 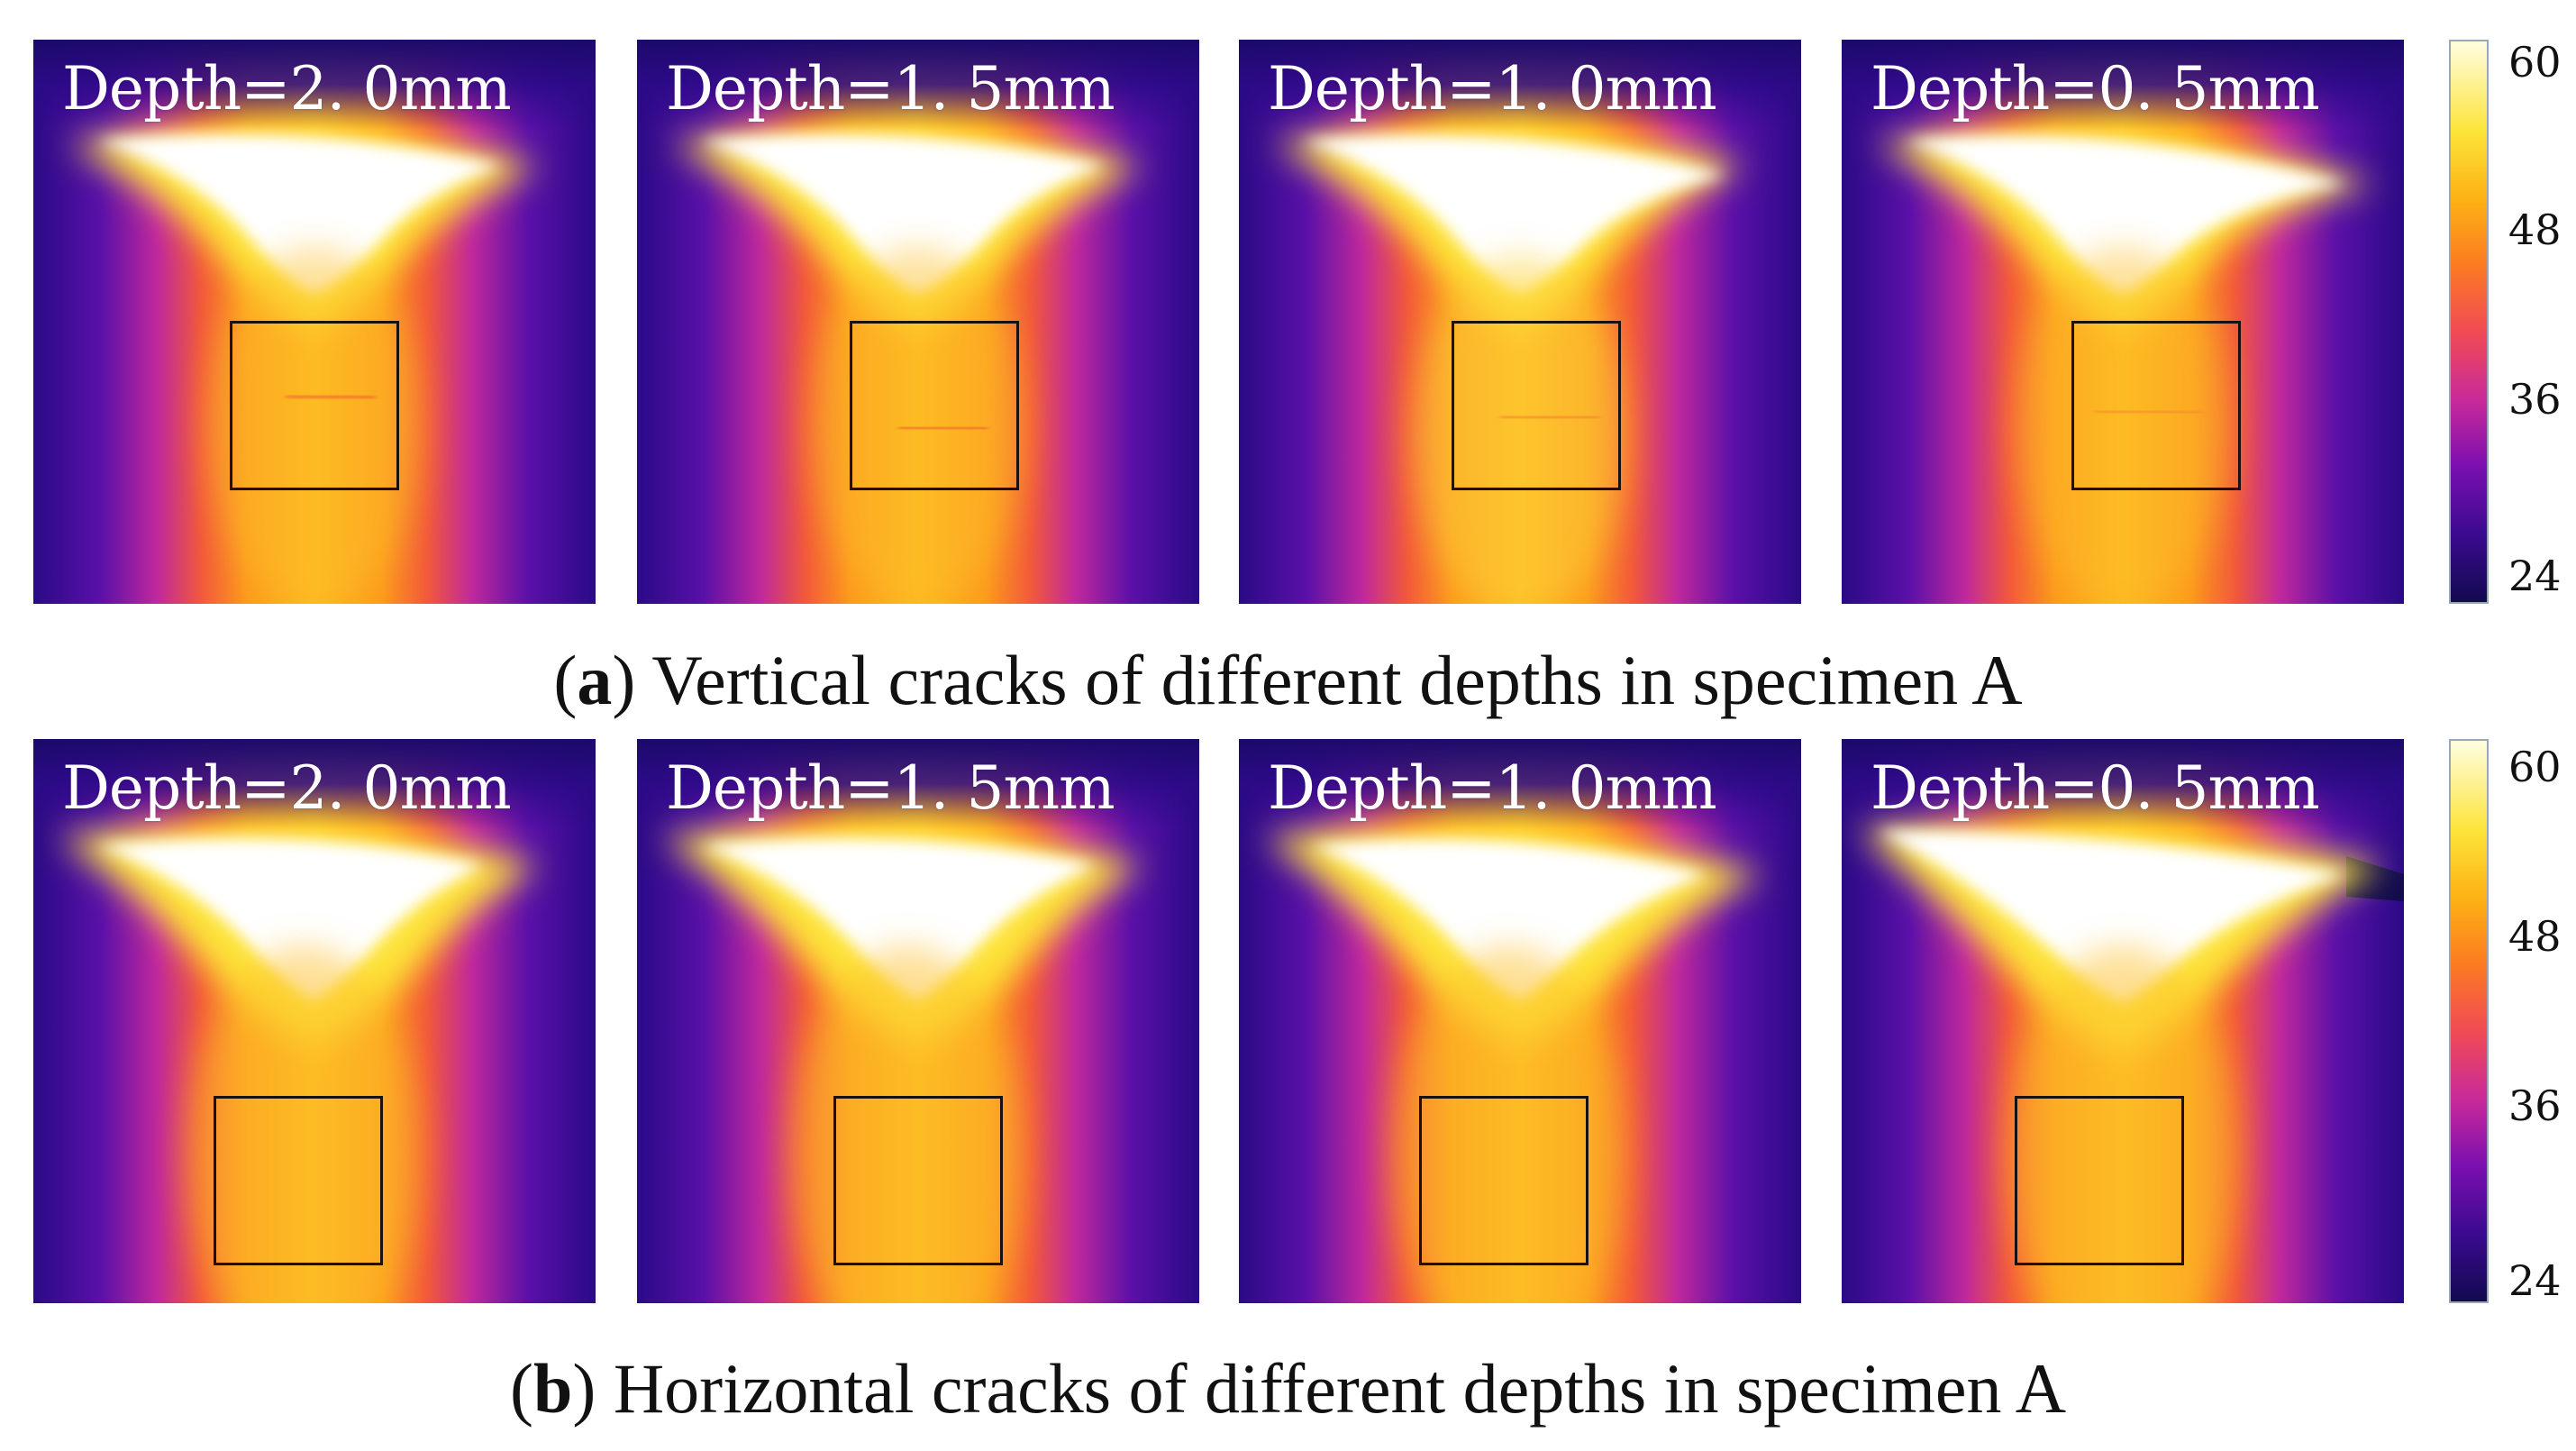 I want to click on caption-letter: a, so click(x=595, y=680).